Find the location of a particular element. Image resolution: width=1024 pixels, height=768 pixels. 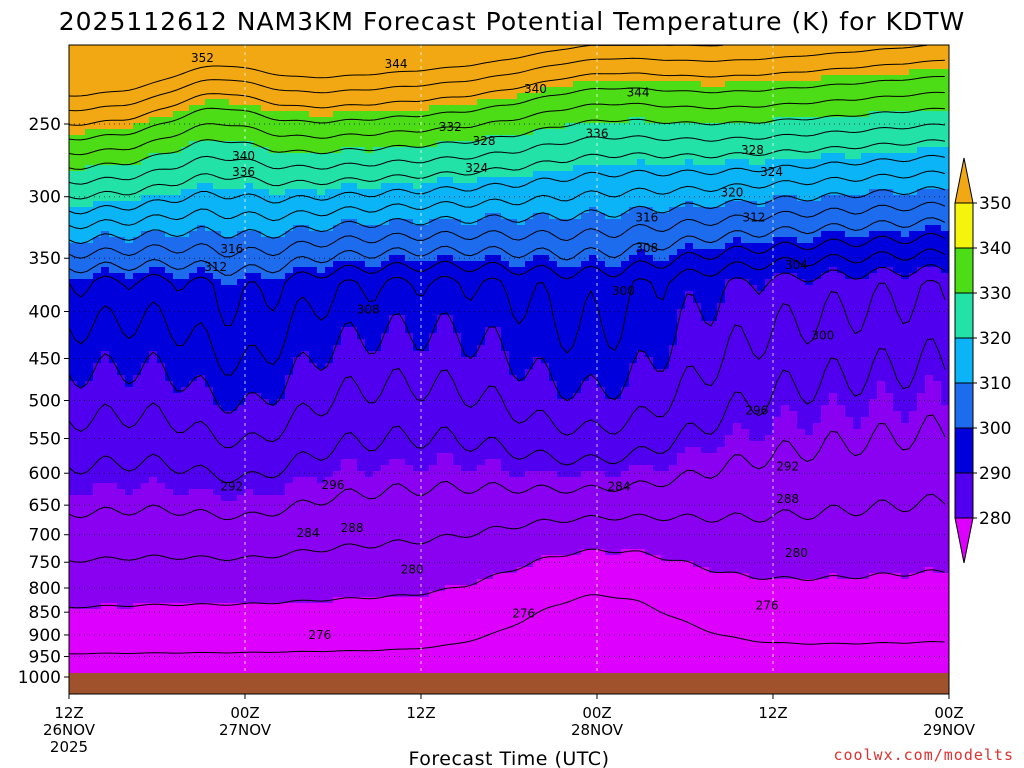

colorbar-arrow-bottom is located at coordinates (964, 540).